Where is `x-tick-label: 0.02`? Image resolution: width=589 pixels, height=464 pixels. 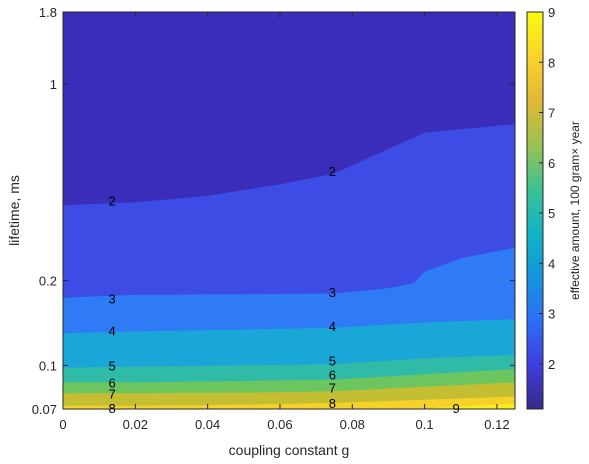 x-tick-label: 0.02 is located at coordinates (135, 424).